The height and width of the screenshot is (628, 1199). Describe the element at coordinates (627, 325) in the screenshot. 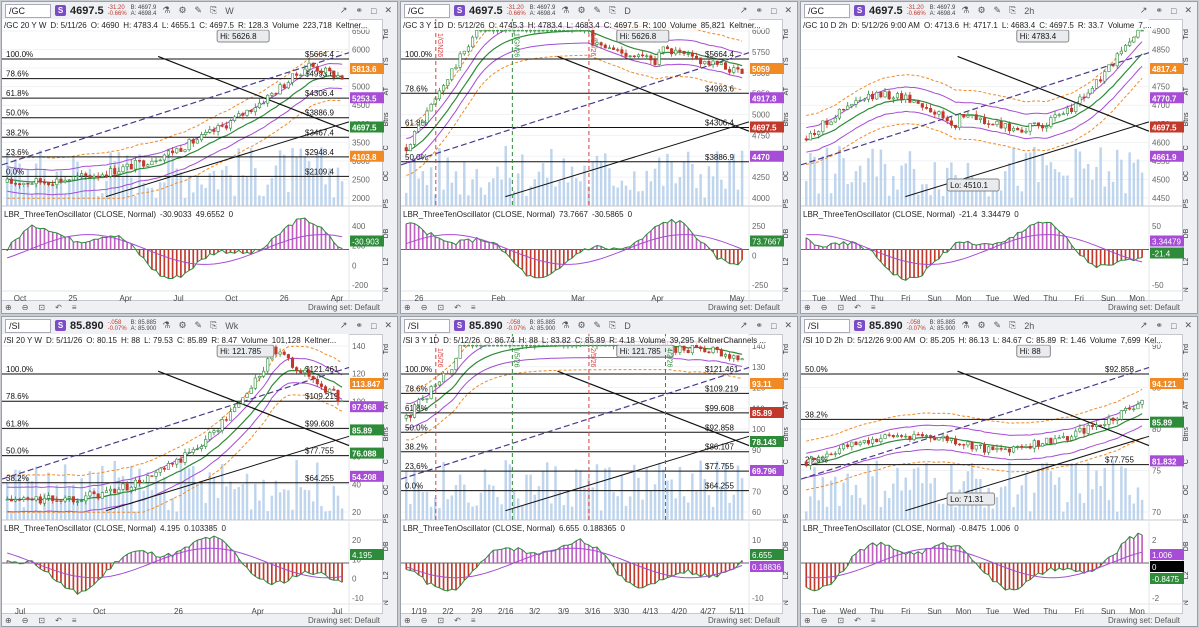

I see `timeframe-button: D` at that location.